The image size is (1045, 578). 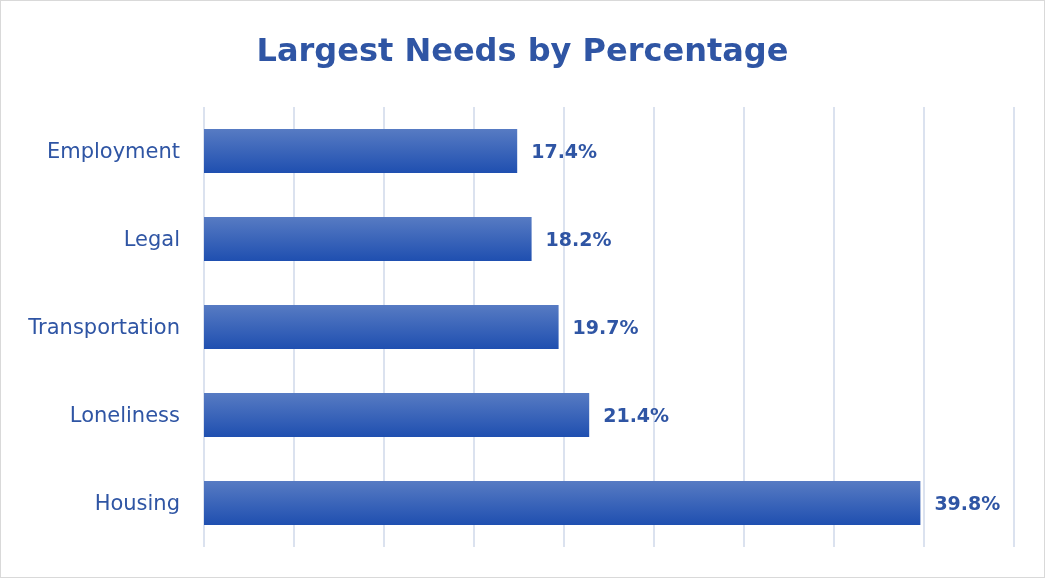 I want to click on data-label: 18.2%, so click(x=578, y=239).